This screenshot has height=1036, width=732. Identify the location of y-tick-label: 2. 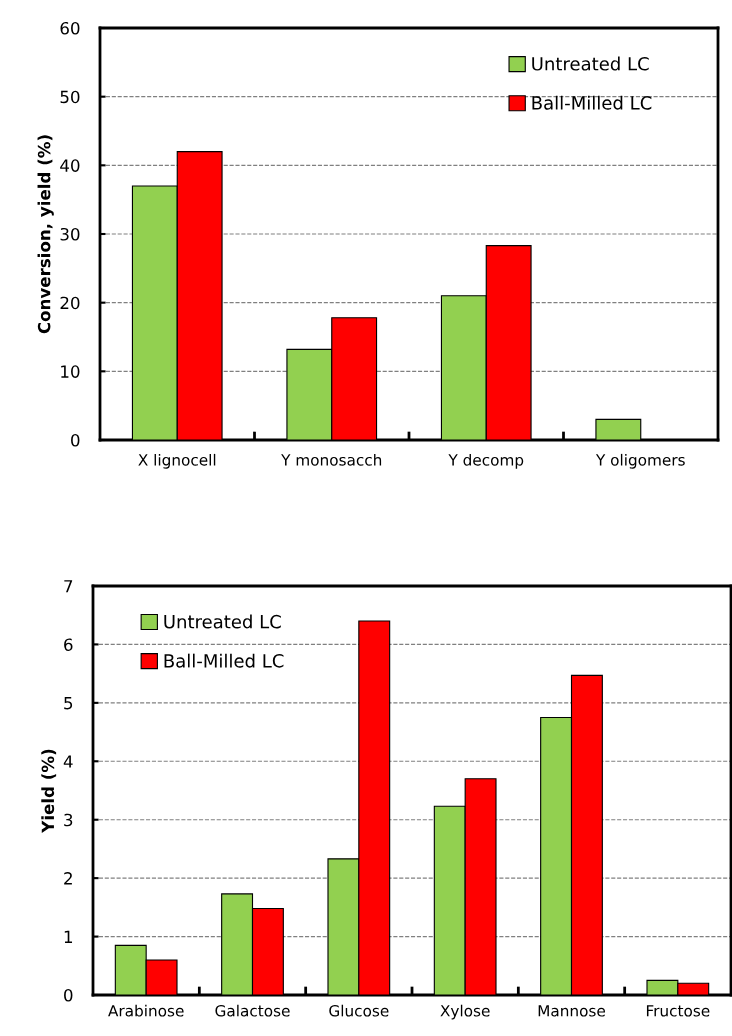
(68, 878).